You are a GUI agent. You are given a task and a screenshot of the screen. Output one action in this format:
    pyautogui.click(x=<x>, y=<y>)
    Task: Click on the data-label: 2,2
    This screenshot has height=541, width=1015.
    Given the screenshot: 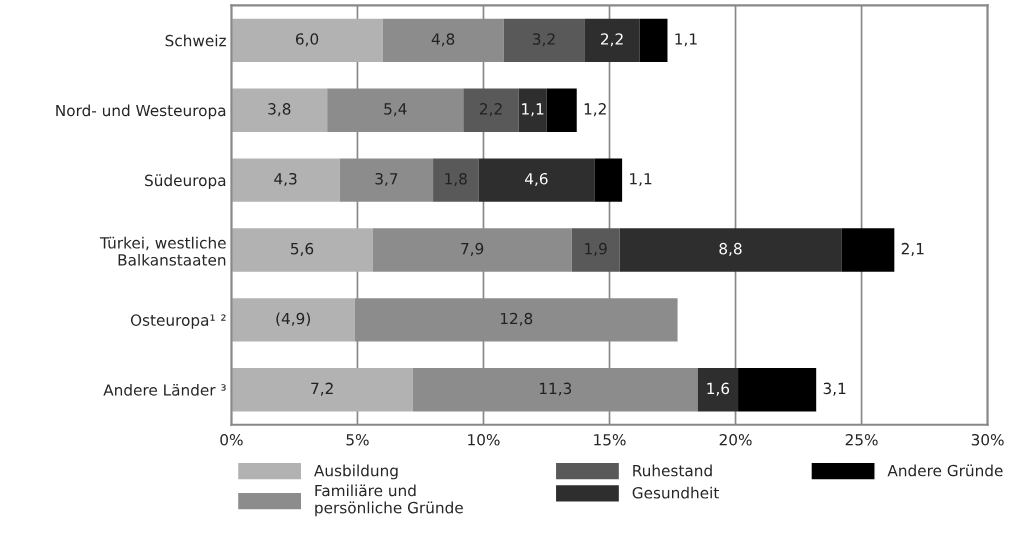 What is the action you would take?
    pyautogui.click(x=612, y=40)
    